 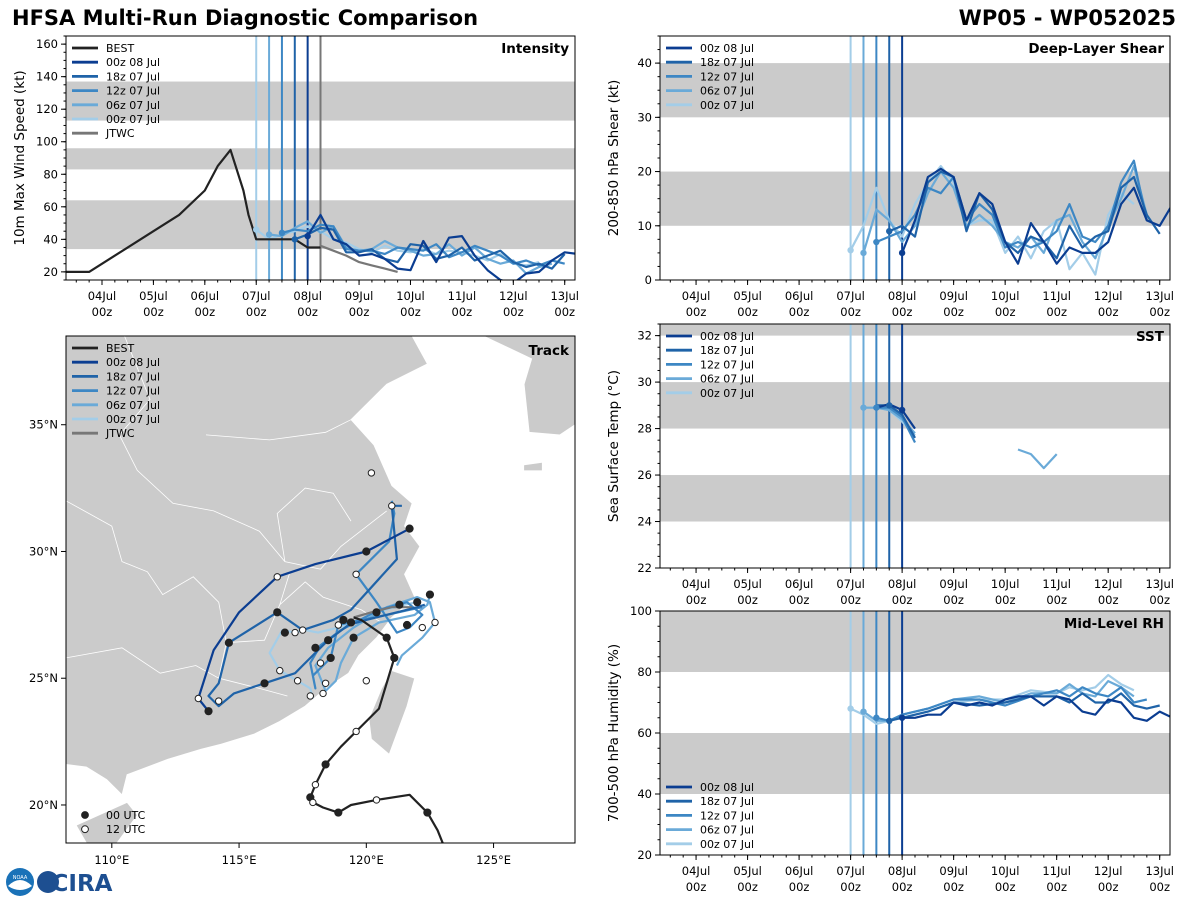 I want to click on track-legend-label: 06z 07 Jul, so click(x=133, y=405).